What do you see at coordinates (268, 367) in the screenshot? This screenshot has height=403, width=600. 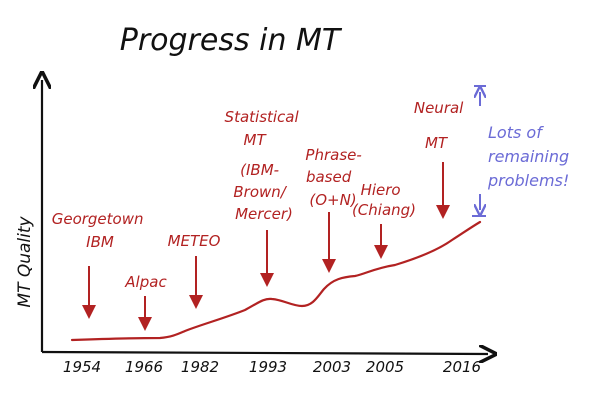 I see `year-label: 1993` at bounding box center [268, 367].